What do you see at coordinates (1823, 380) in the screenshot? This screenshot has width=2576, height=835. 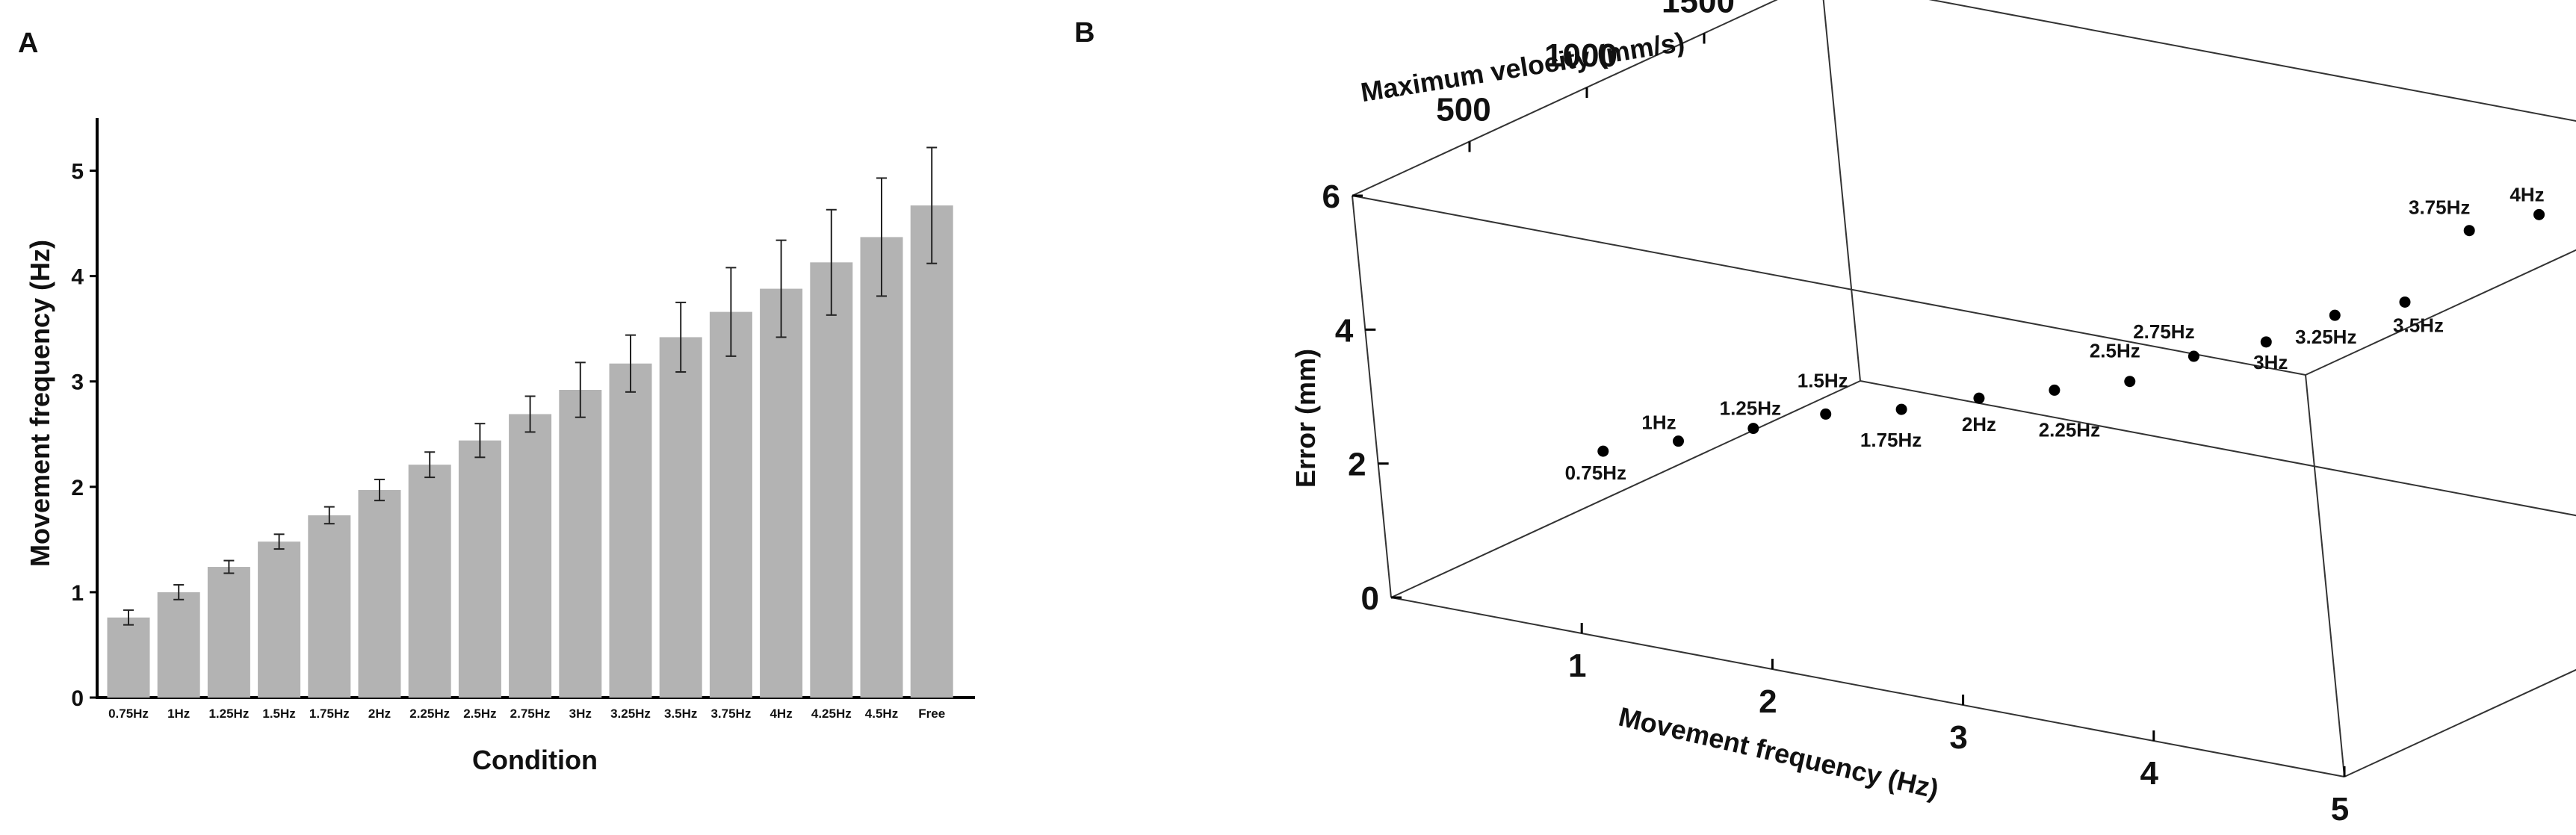 I see `point-label: 1.5Hz` at bounding box center [1823, 380].